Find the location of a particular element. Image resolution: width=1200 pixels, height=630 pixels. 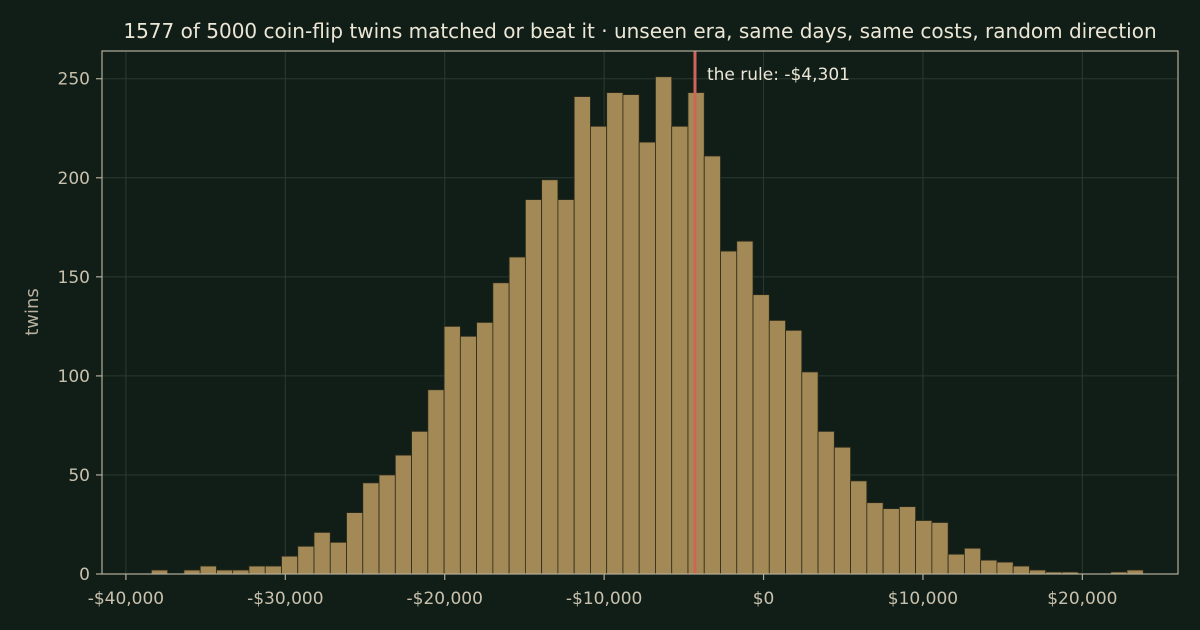

x-tick-label: -$30,000 is located at coordinates (285, 599).